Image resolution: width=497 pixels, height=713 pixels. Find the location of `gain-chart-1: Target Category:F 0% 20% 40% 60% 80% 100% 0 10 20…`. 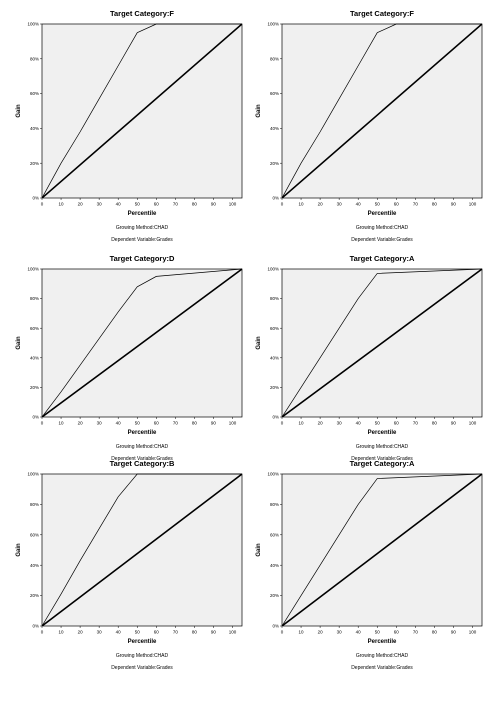

gain-chart-1: Target Category:F 0% 20% 40% 60% 80% 100% 0 10 20… is located at coordinates (129, 126).